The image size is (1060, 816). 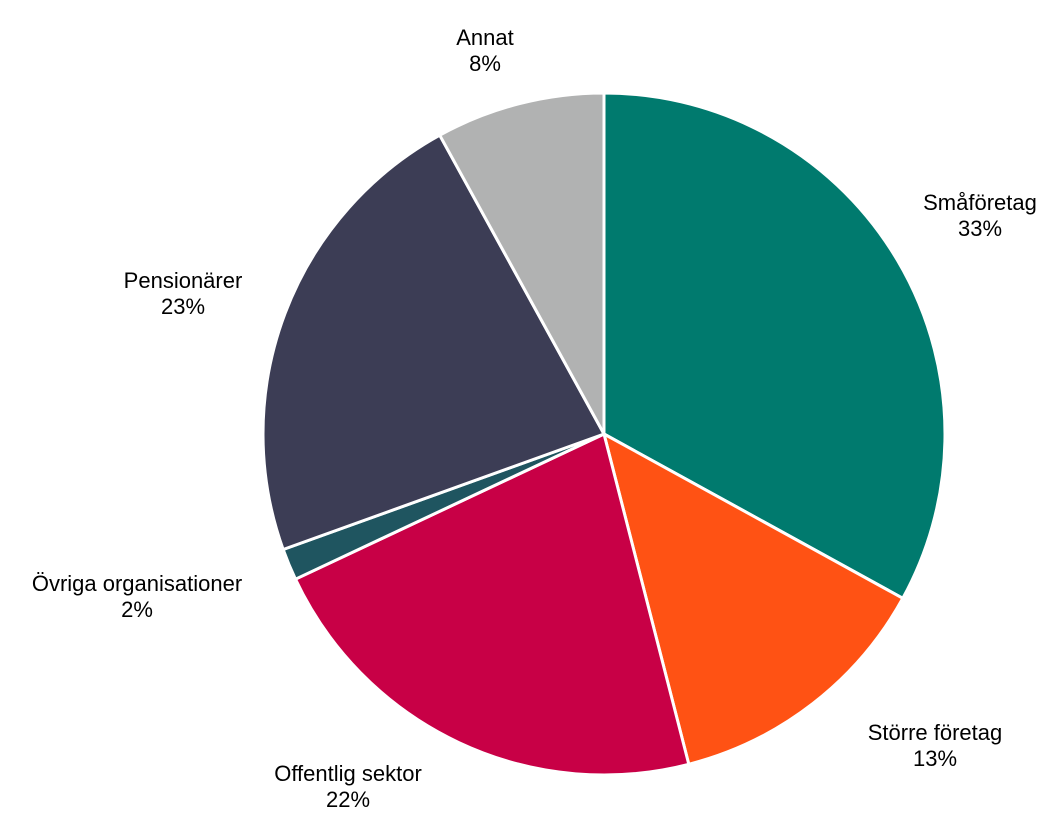 What do you see at coordinates (980, 228) in the screenshot?
I see `slice-percent-1: 33%` at bounding box center [980, 228].